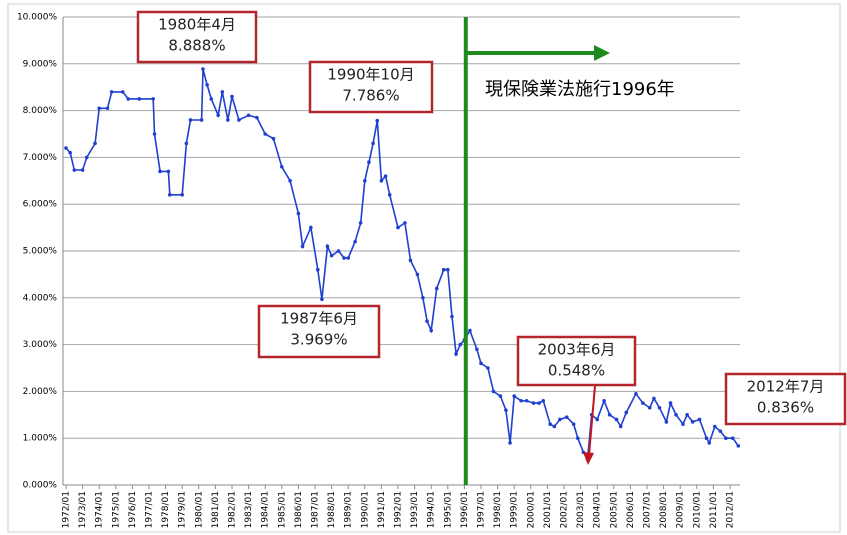 The image size is (847, 535). Describe the element at coordinates (498, 509) in the screenshot. I see `x-tick-label: 1998/01` at that location.